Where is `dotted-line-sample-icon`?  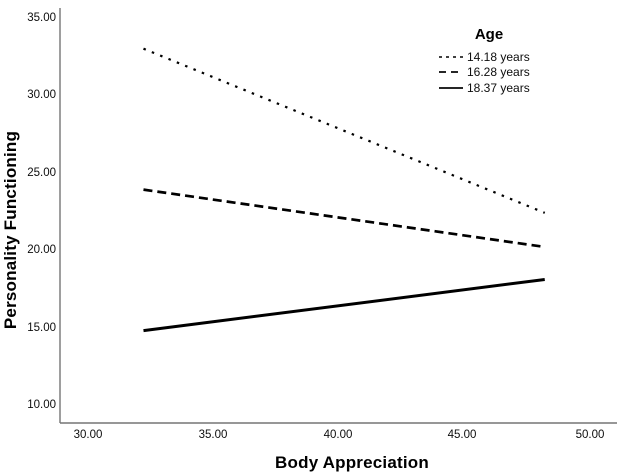
dotted-line-sample-icon is located at coordinates (451, 56).